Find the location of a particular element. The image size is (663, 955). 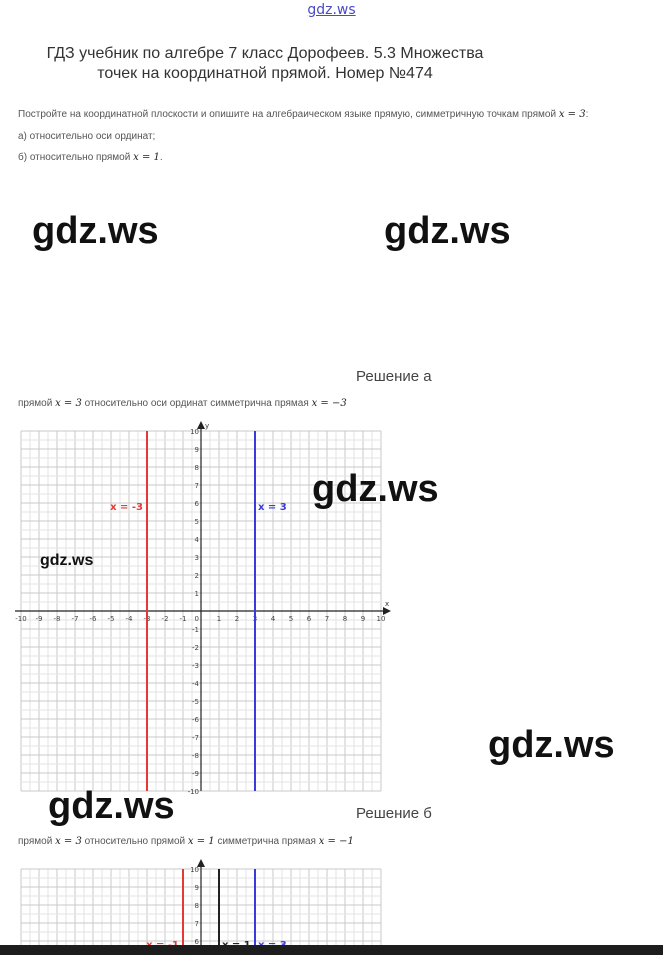

x-tick-label: 1 is located at coordinates (219, 619).